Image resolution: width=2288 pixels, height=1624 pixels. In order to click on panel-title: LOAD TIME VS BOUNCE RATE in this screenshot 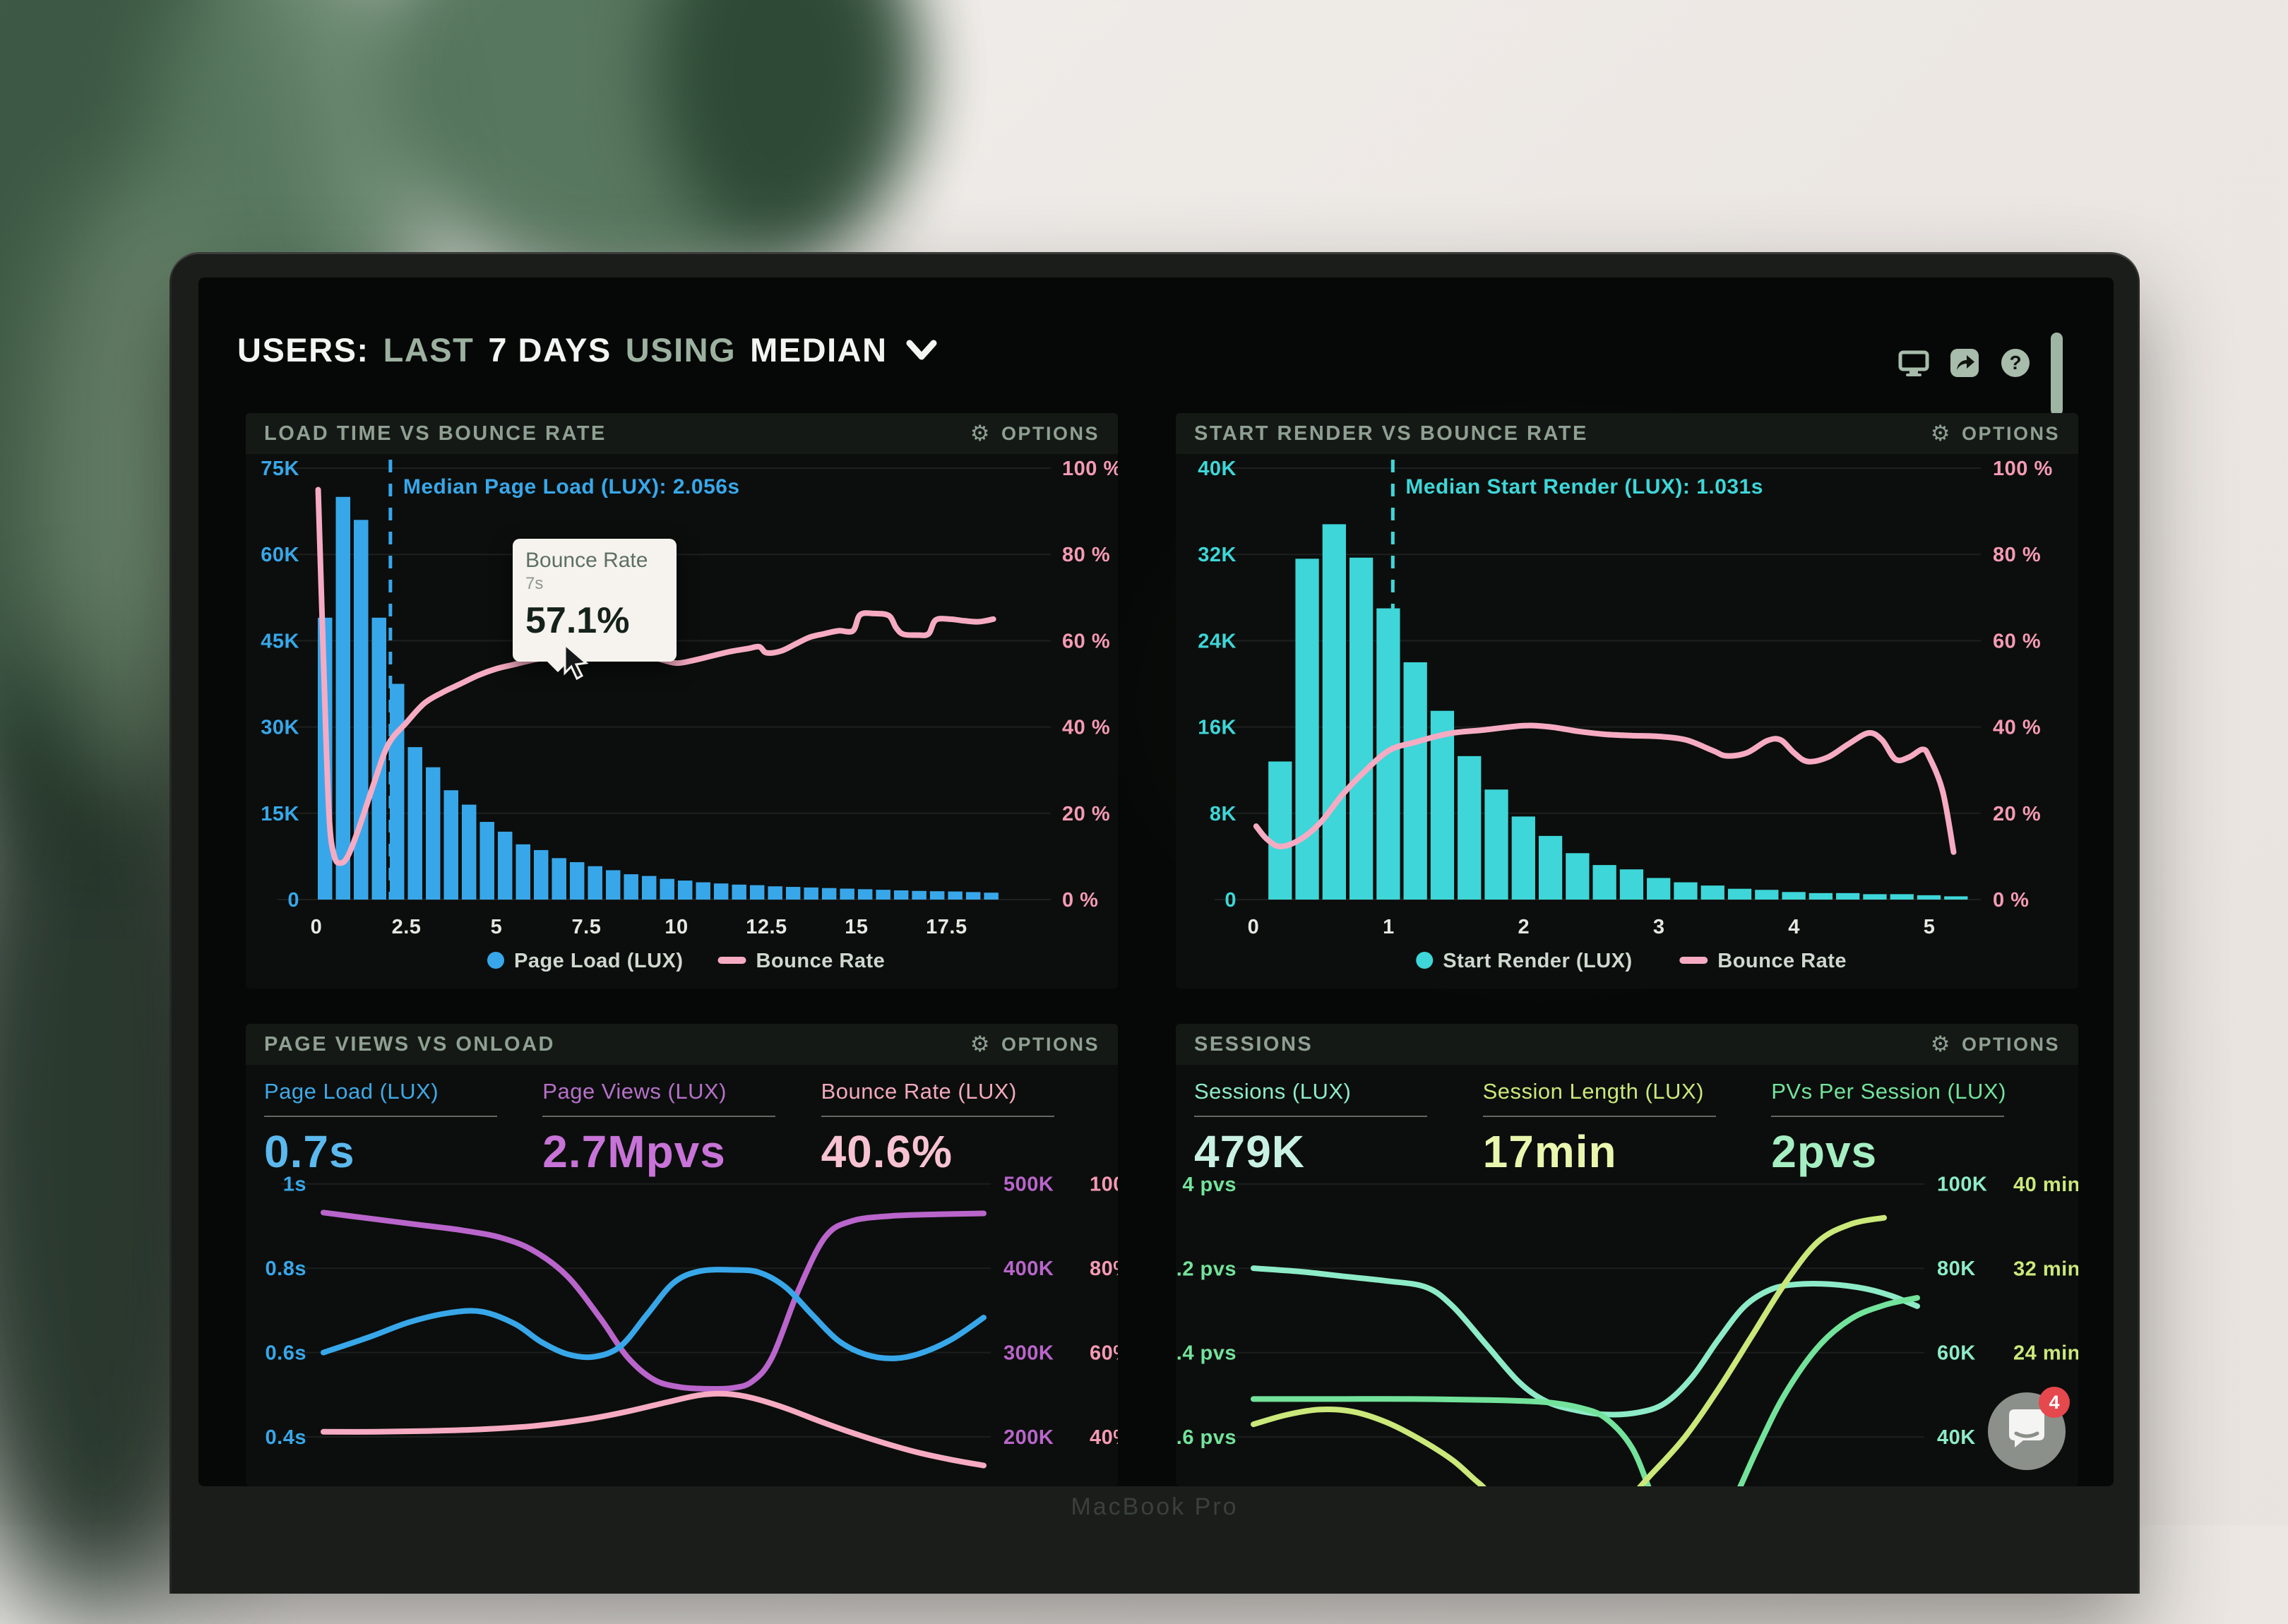, I will do `click(435, 433)`.